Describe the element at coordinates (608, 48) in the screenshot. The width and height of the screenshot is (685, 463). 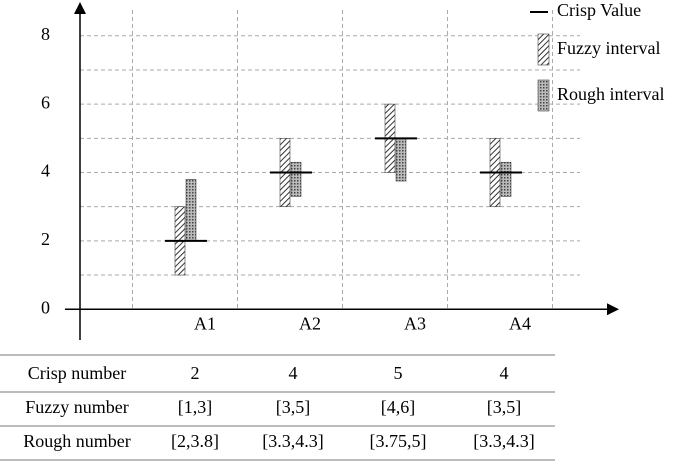
I see `legend-label: Fuzzy interval` at that location.